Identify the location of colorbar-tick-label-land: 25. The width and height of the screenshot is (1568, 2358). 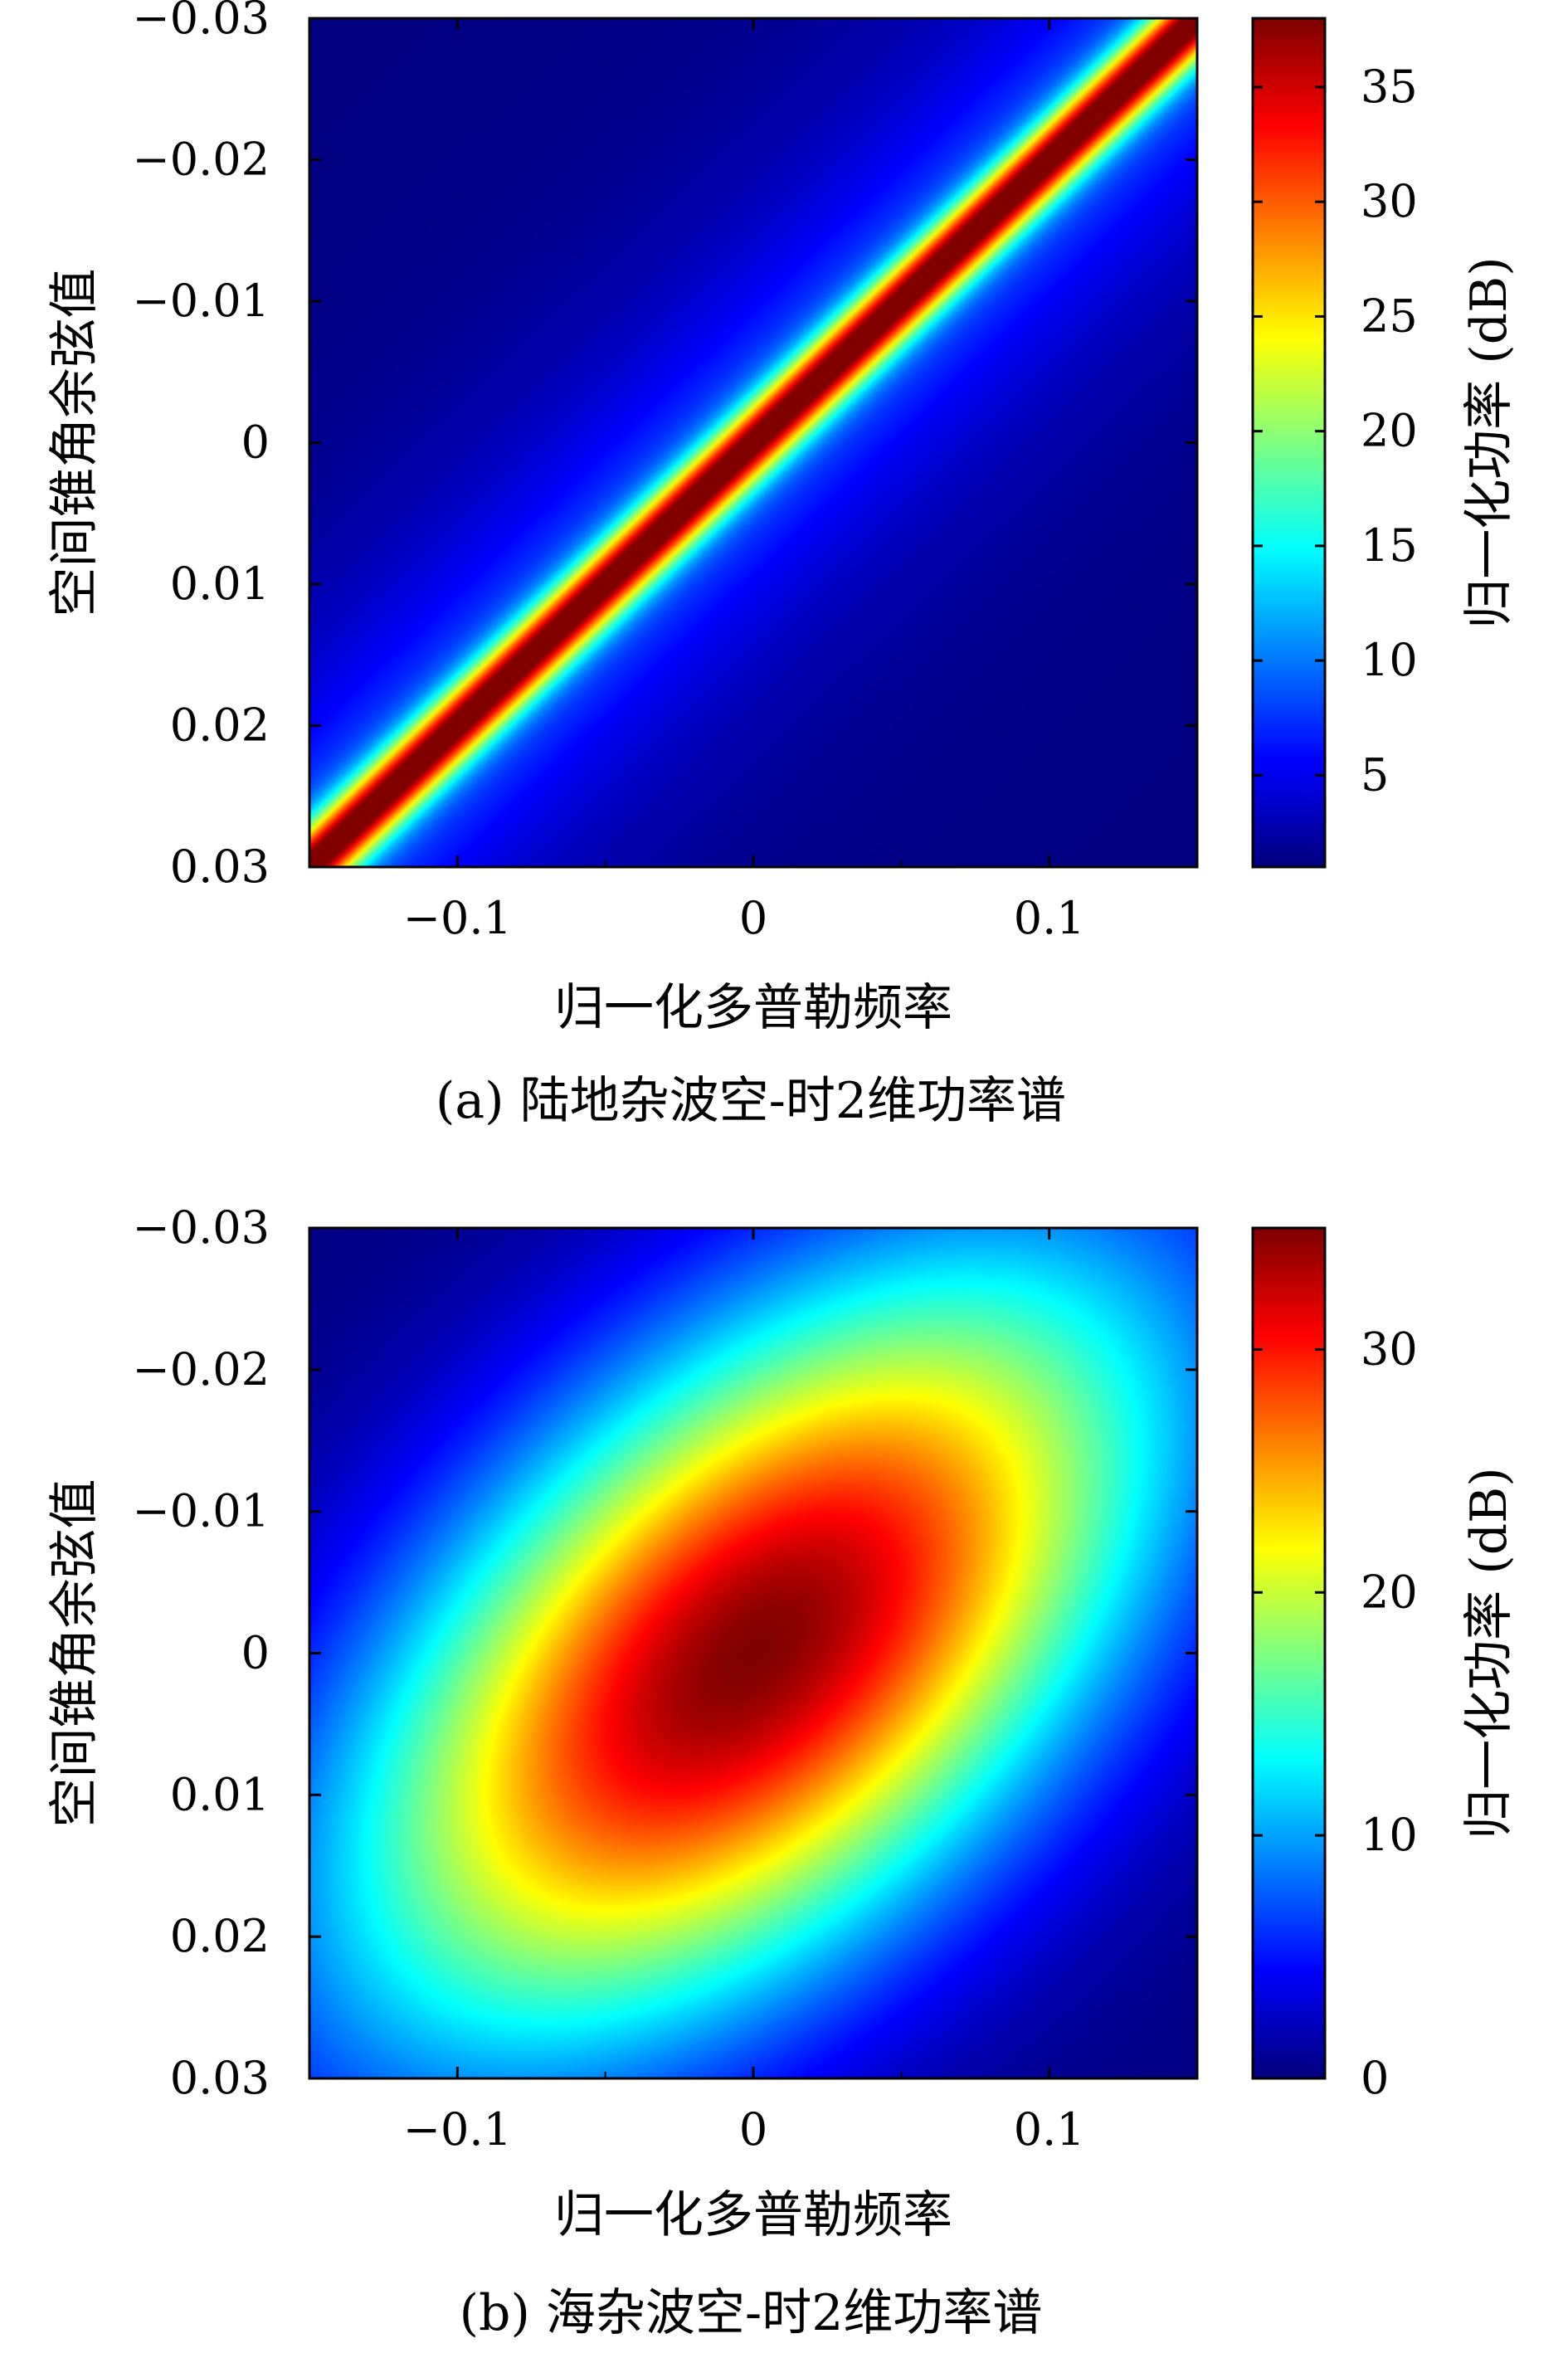
(1389, 316).